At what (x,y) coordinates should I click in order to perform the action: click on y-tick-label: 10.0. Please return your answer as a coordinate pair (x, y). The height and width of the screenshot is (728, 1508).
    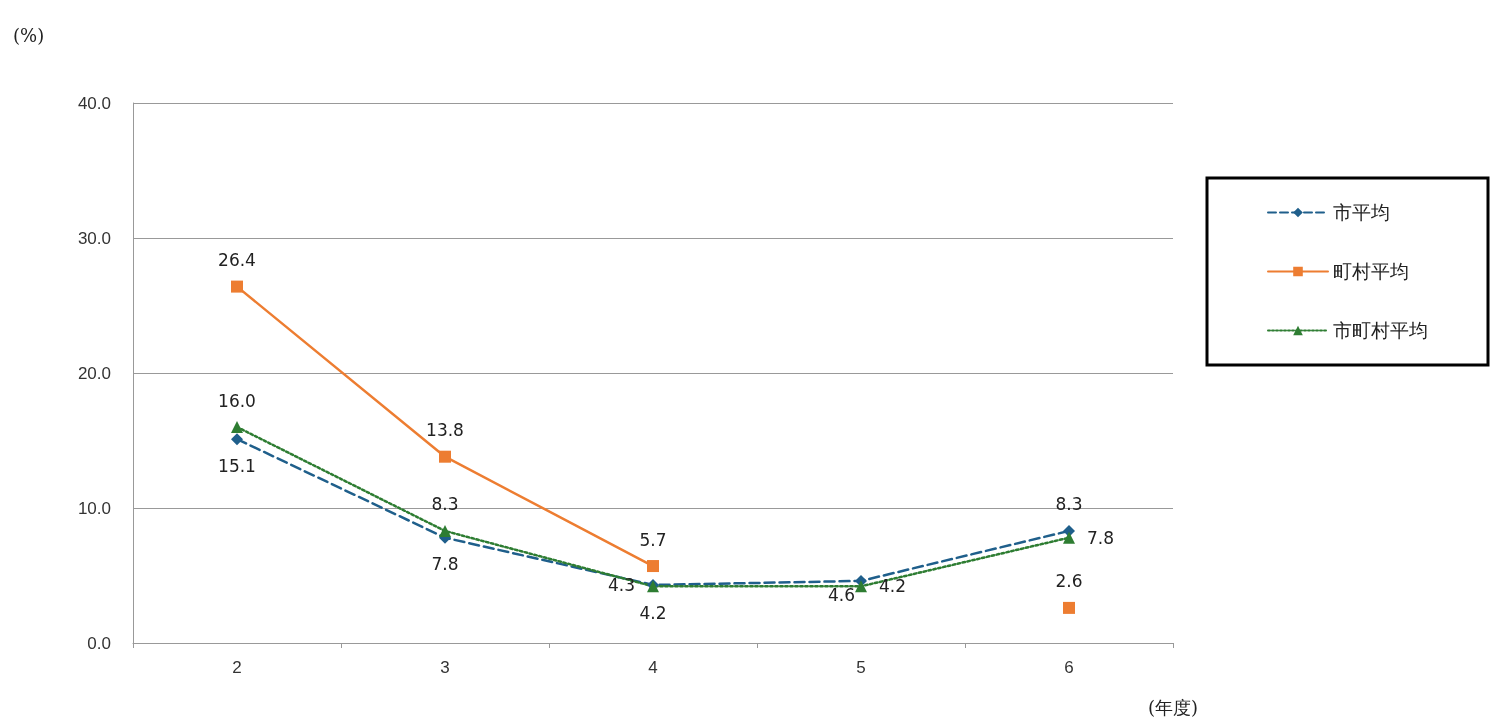
    Looking at the image, I should click on (94, 508).